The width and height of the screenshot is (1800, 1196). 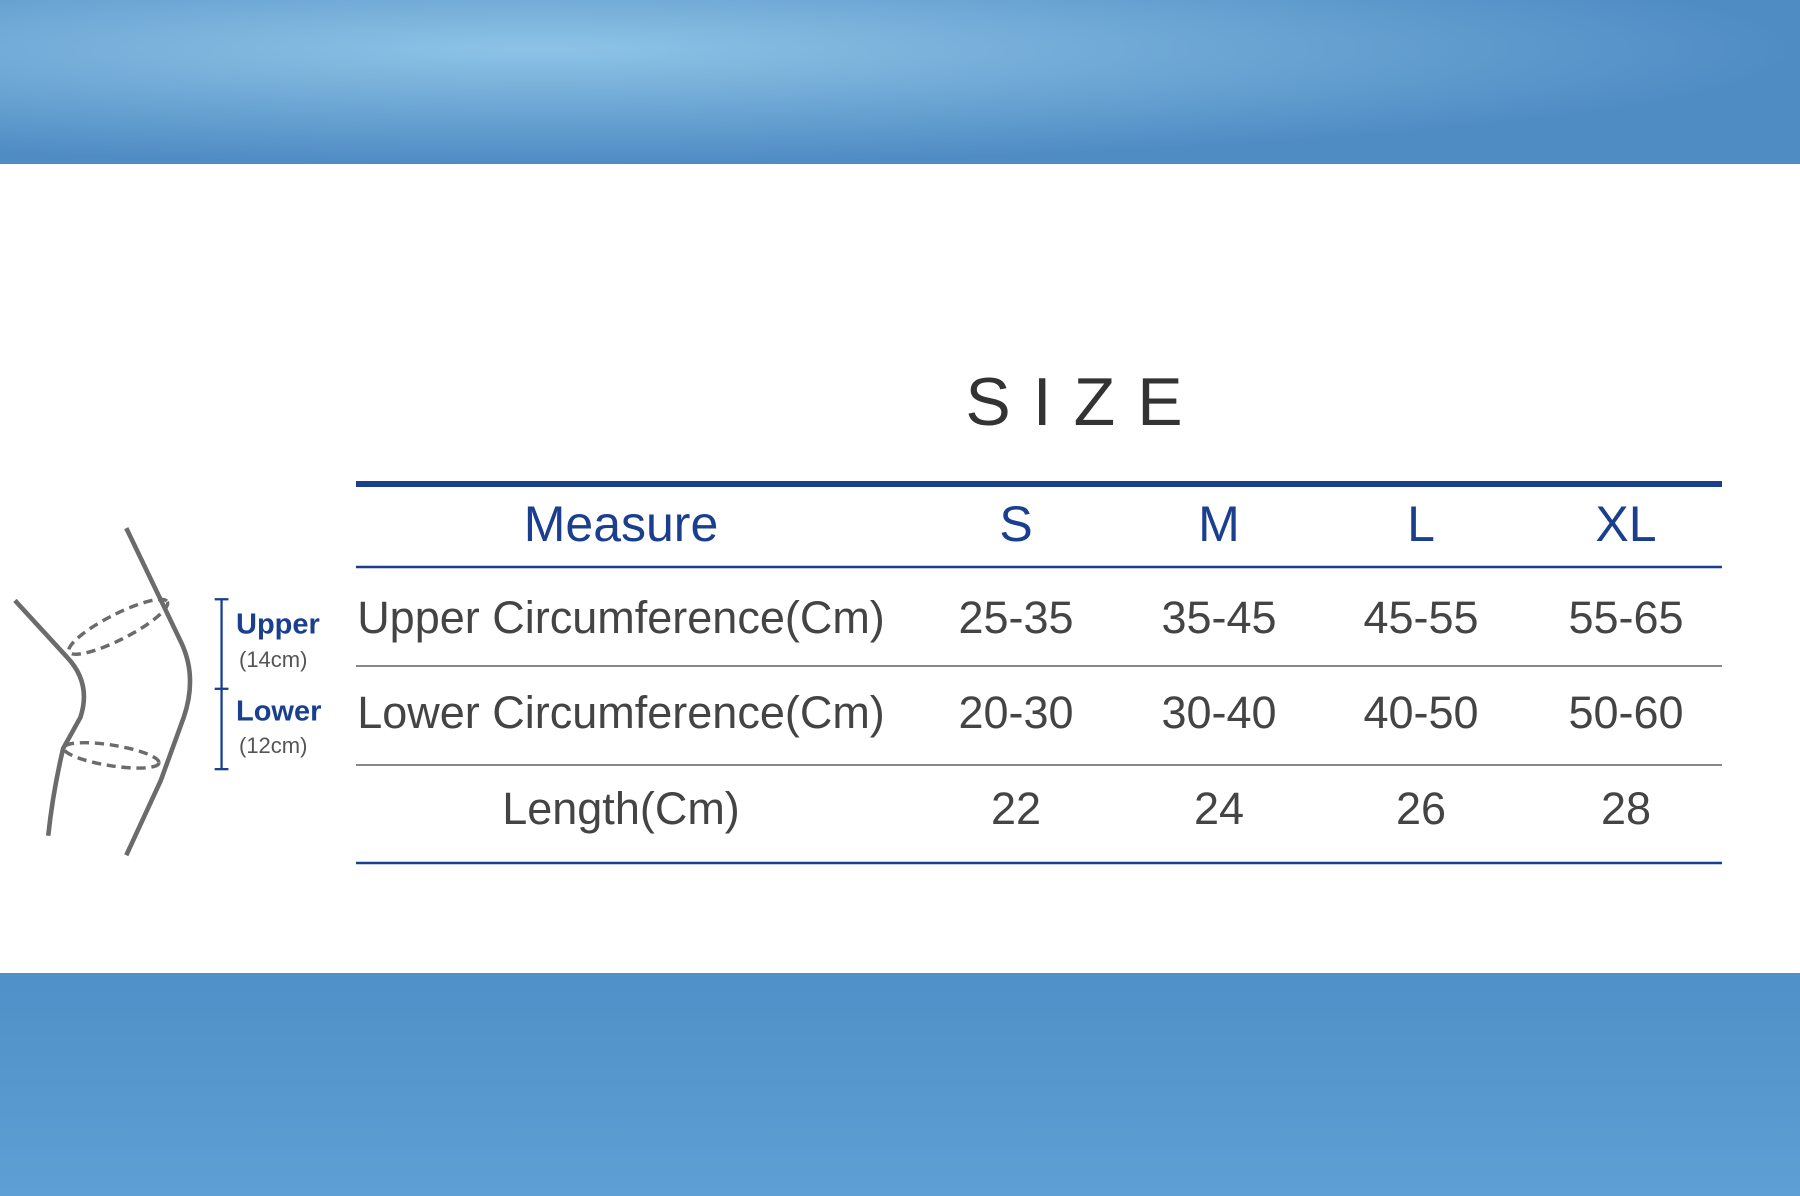 I want to click on cell: 55-65, so click(x=1625, y=617).